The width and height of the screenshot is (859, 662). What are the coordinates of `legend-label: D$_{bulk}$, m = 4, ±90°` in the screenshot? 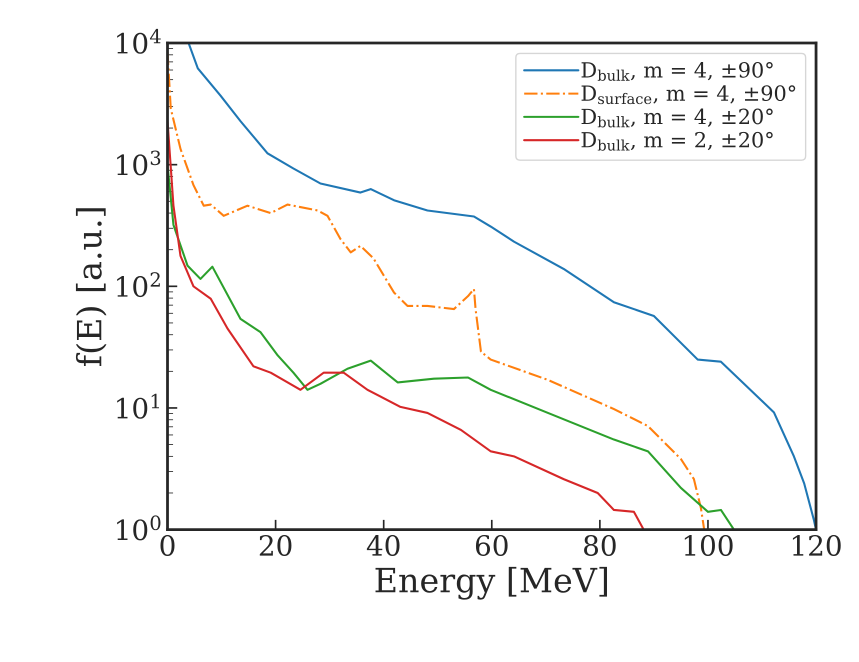 It's located at (677, 71).